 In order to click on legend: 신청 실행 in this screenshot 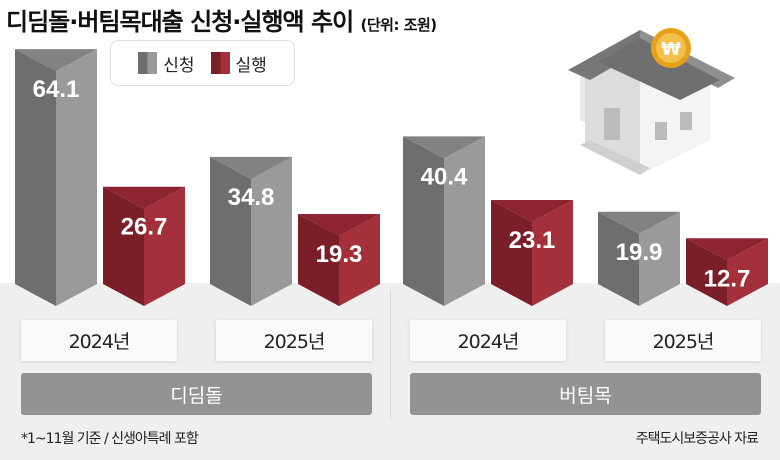, I will do `click(202, 63)`.